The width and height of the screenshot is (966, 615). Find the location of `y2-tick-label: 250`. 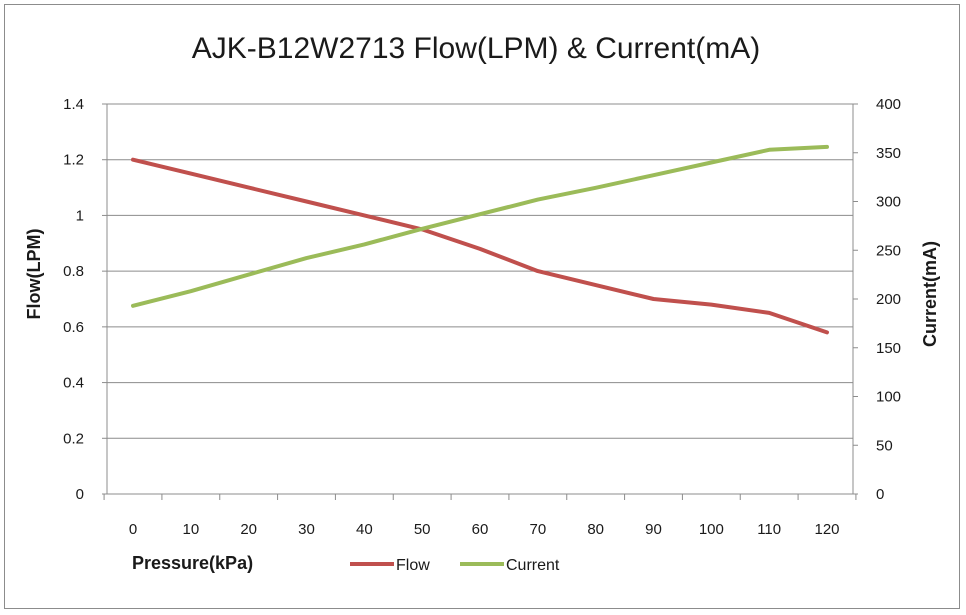

y2-tick-label: 250 is located at coordinates (888, 250).